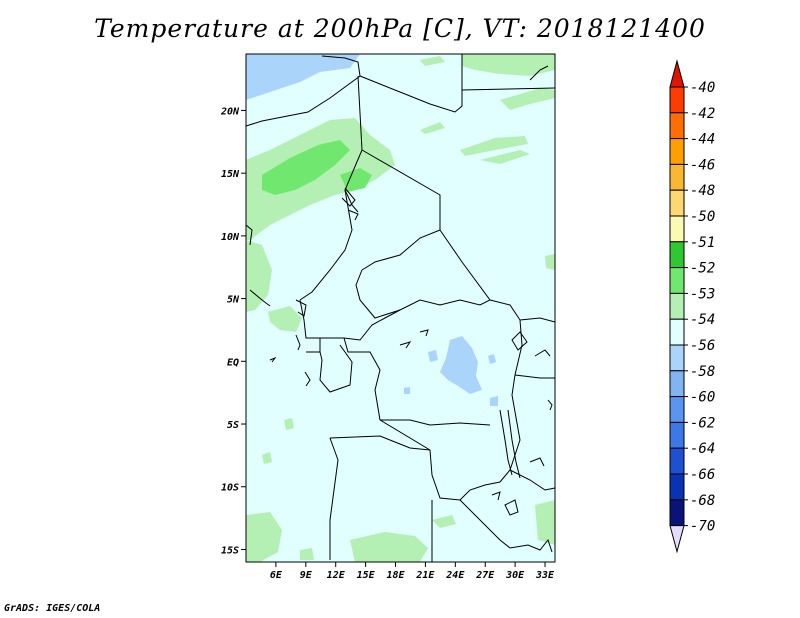  I want to click on colorbar-label: -70, so click(702, 527).